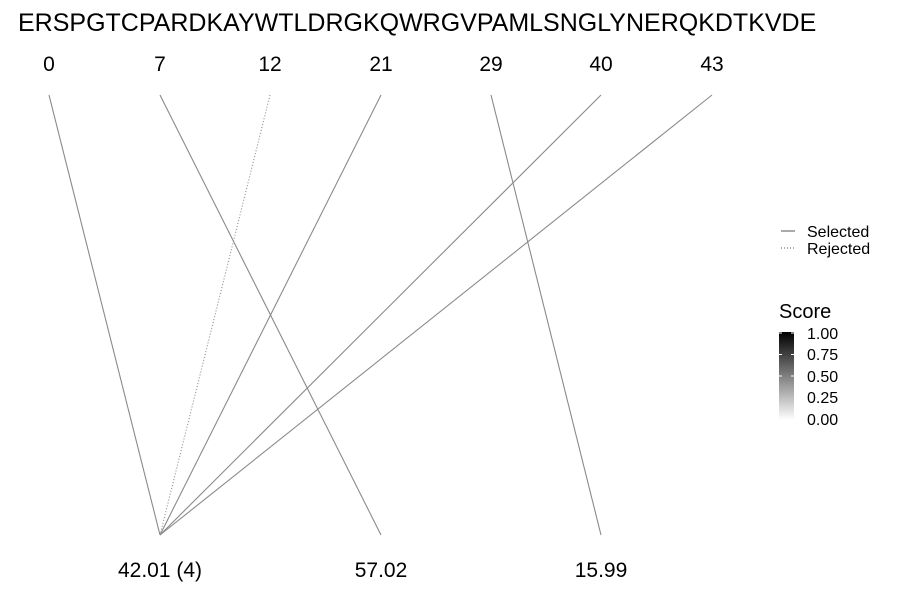  Describe the element at coordinates (808, 365) in the screenshot. I see `score-legend: Score 1.00 0.75 0.50 0.25 0.00` at that location.